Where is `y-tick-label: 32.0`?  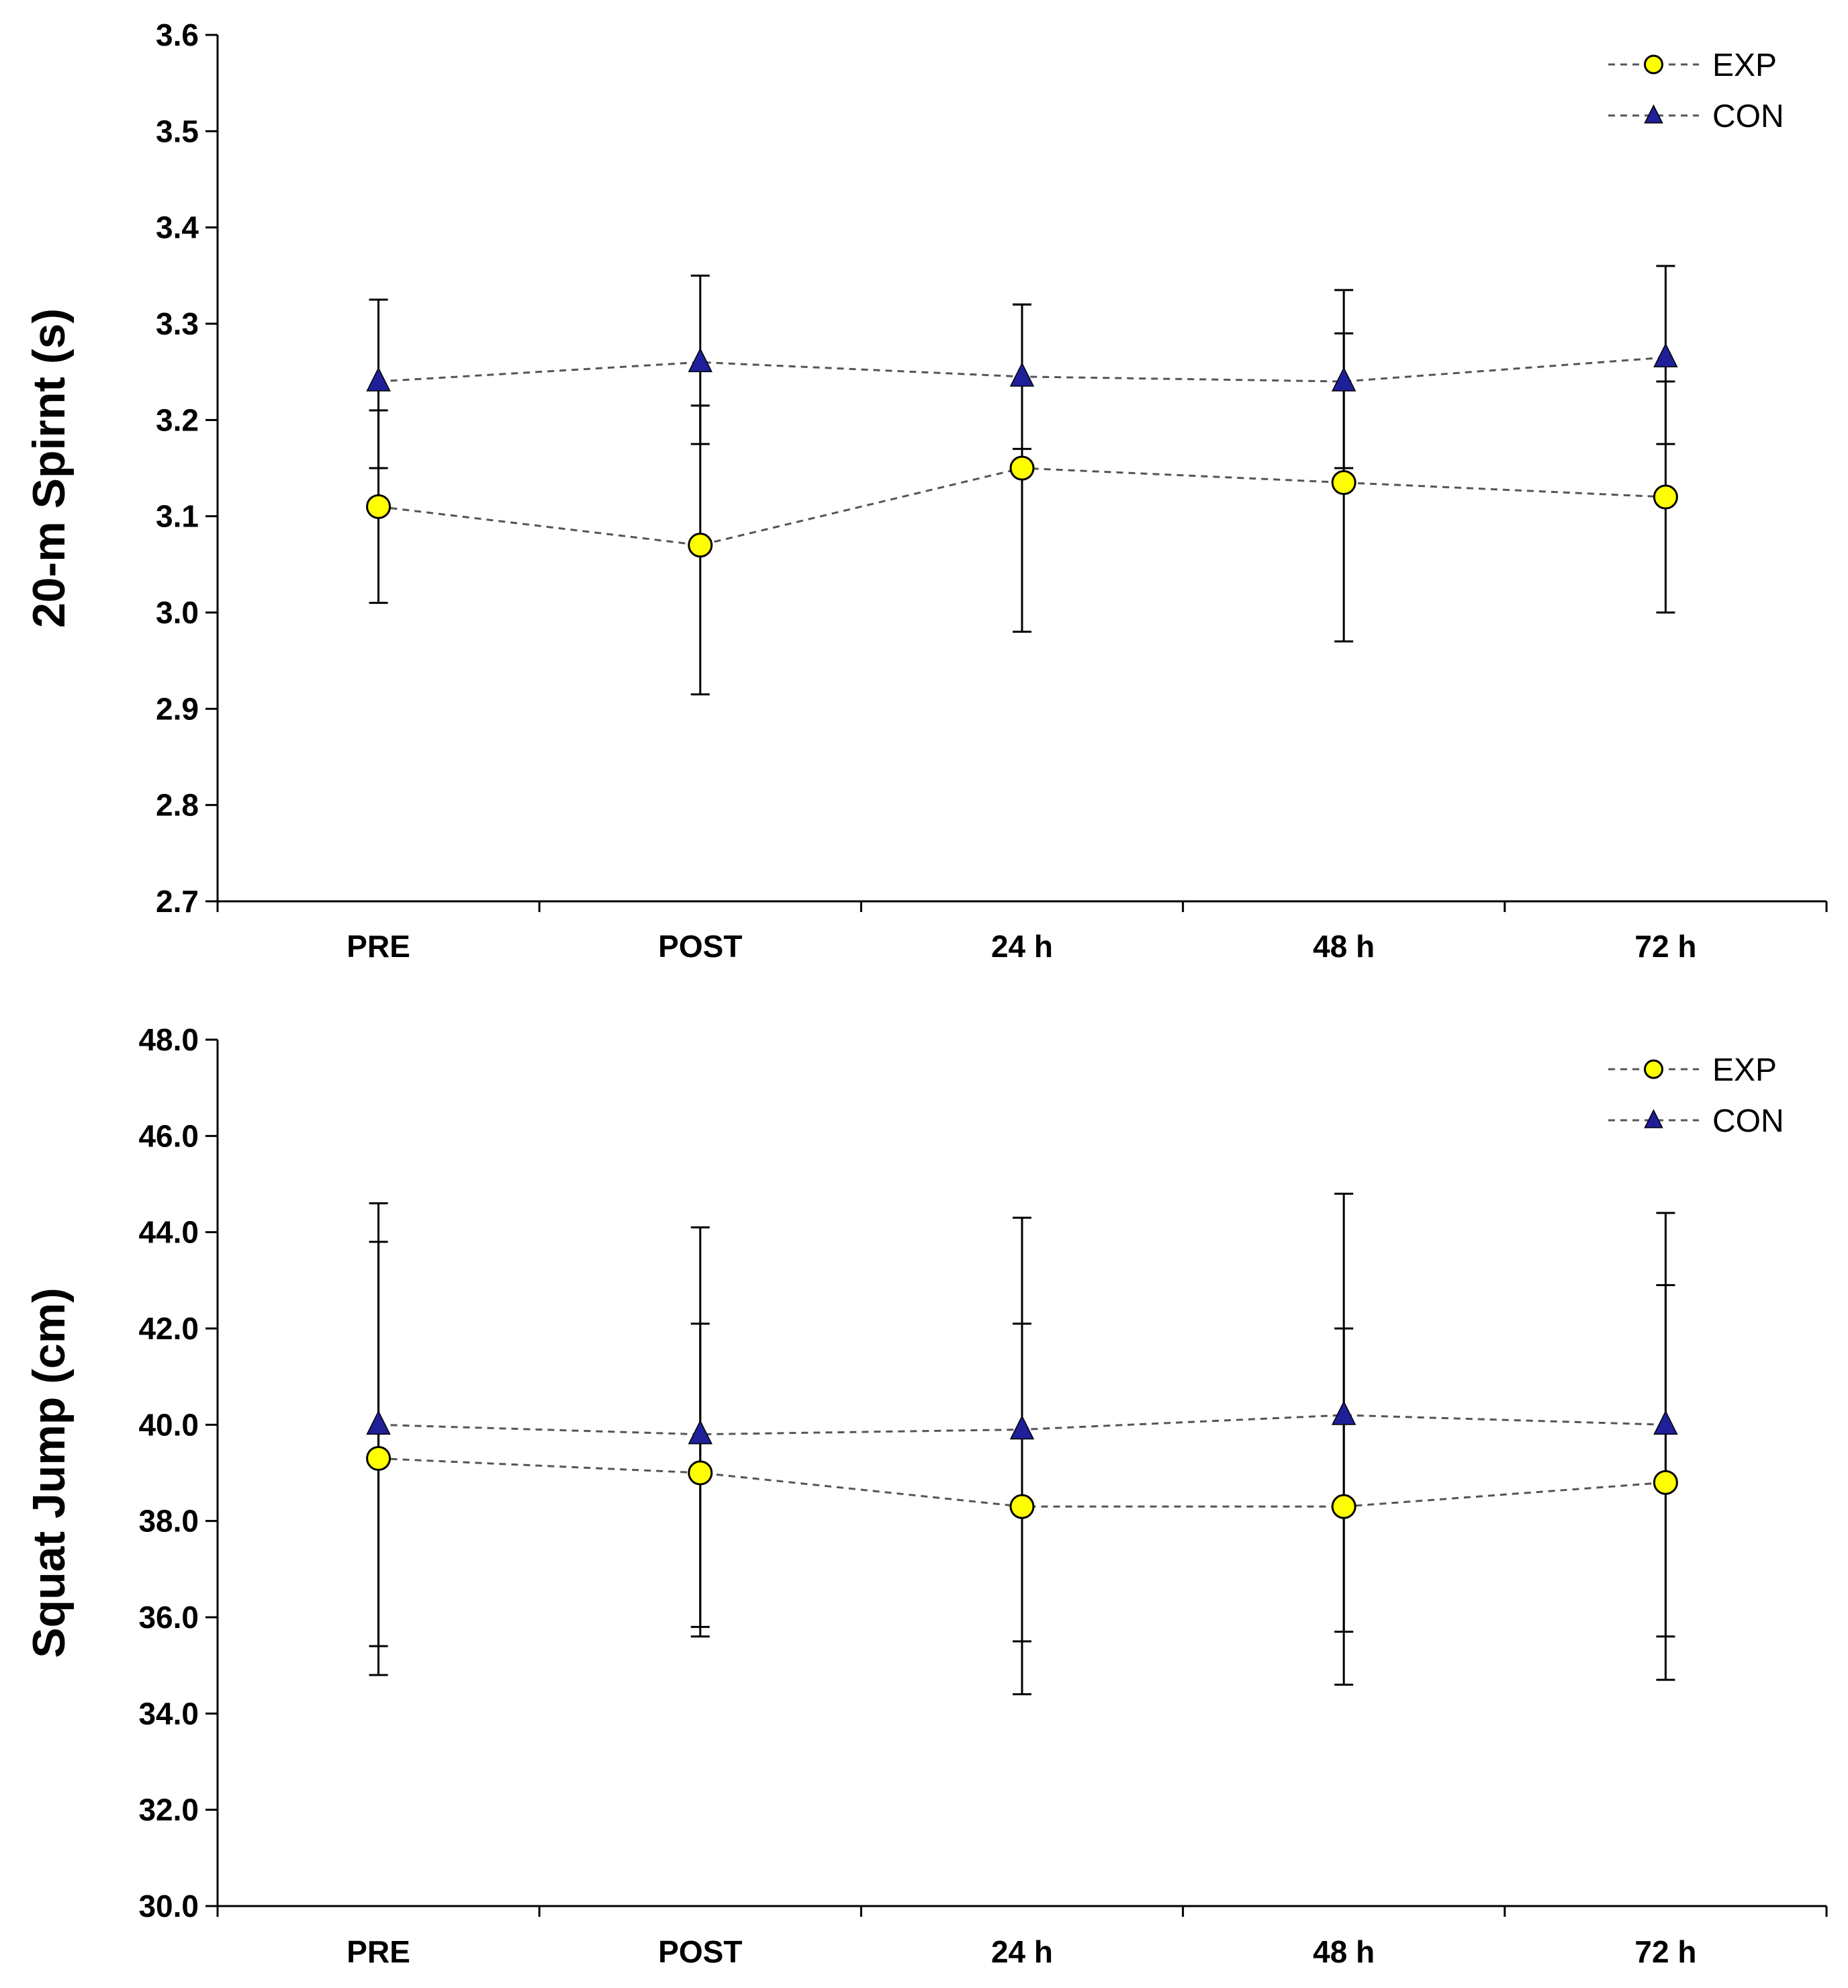
y-tick-label: 32.0 is located at coordinates (168, 1810).